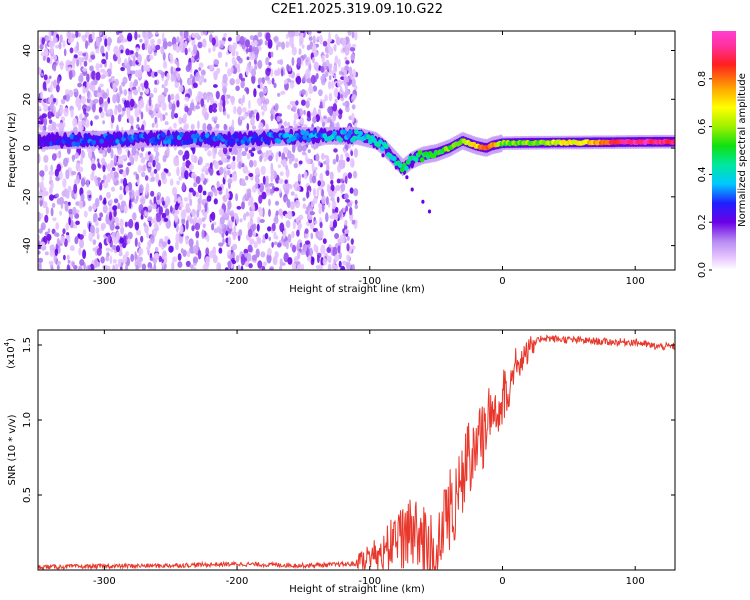 The image size is (750, 600). I want to click on snr-x-label: Height of straight line (km), so click(357, 589).